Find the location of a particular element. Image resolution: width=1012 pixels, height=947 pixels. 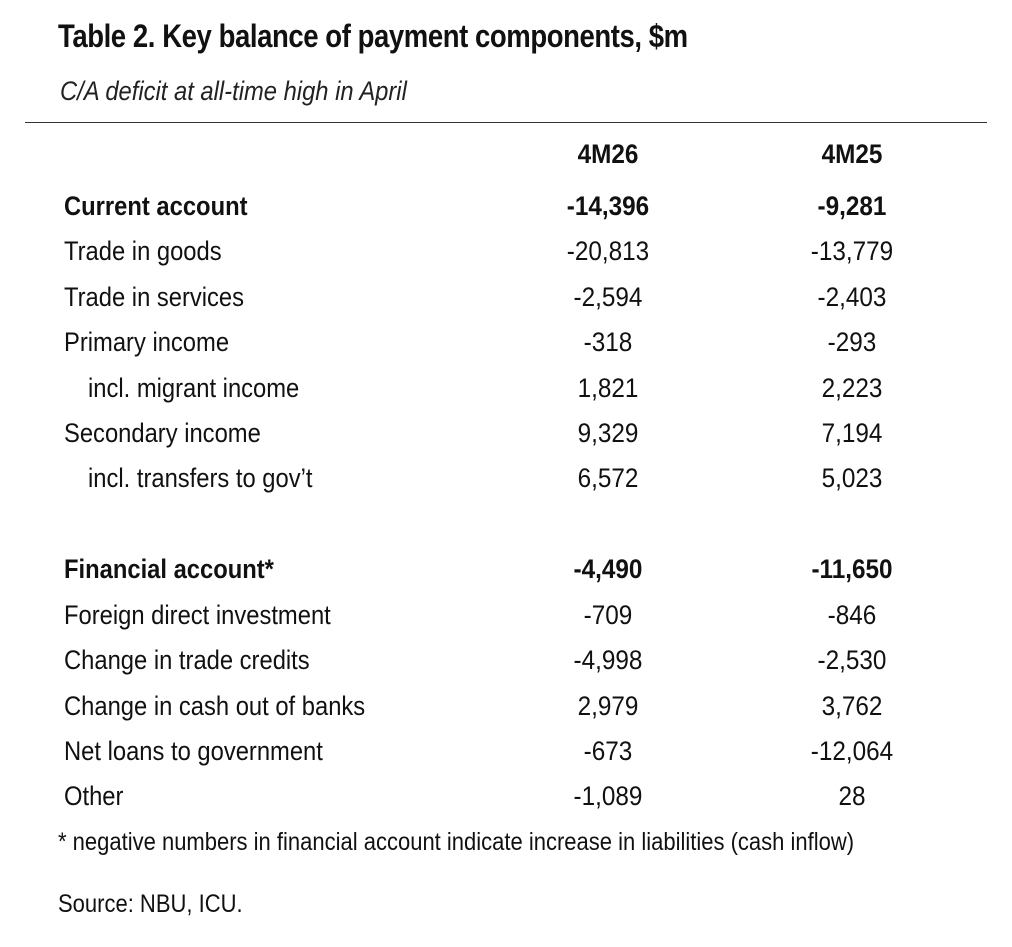

row-value-4m25: 7,194 is located at coordinates (852, 433).